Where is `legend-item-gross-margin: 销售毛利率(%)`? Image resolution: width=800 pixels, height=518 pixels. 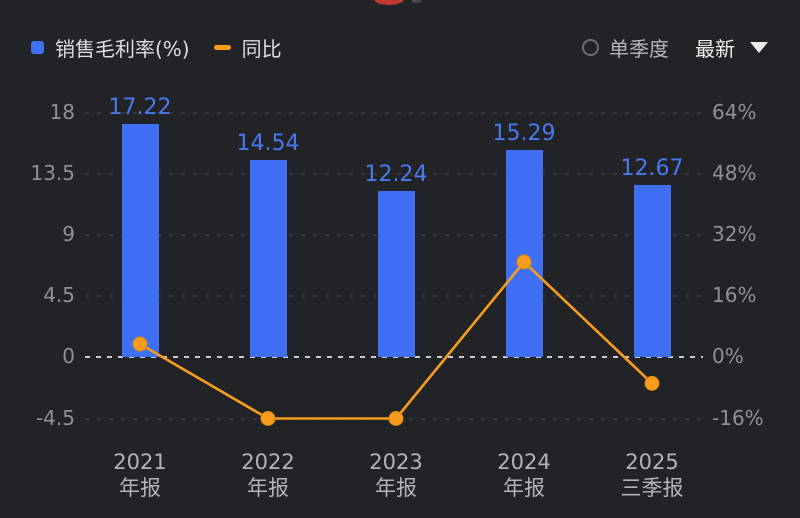 legend-item-gross-margin: 销售毛利率(%) is located at coordinates (110, 47).